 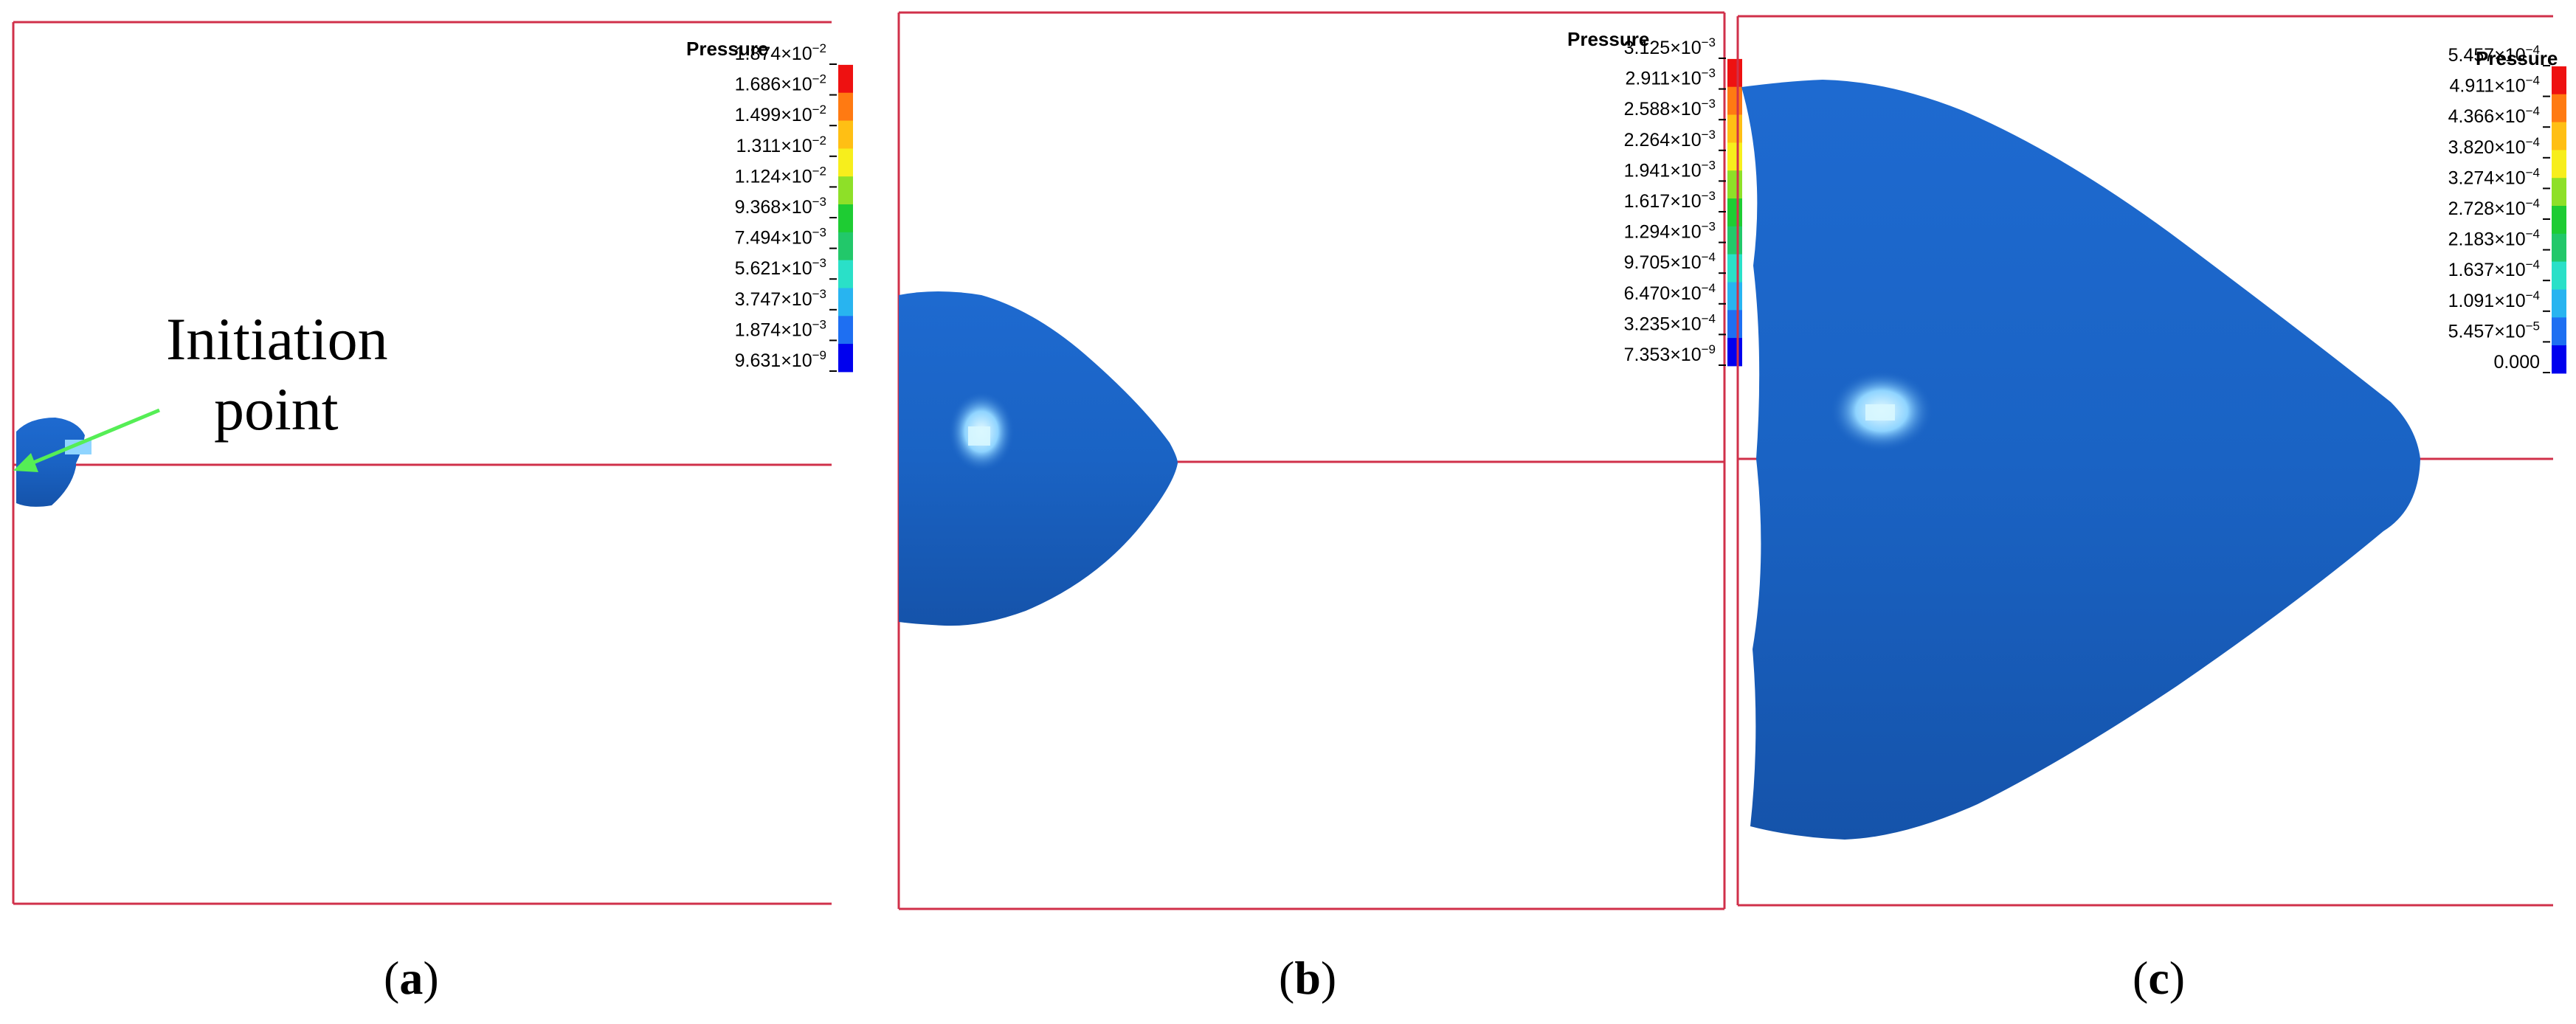 I want to click on legend-tick-label: 4.911×10⁻⁴, so click(x=2494, y=85).